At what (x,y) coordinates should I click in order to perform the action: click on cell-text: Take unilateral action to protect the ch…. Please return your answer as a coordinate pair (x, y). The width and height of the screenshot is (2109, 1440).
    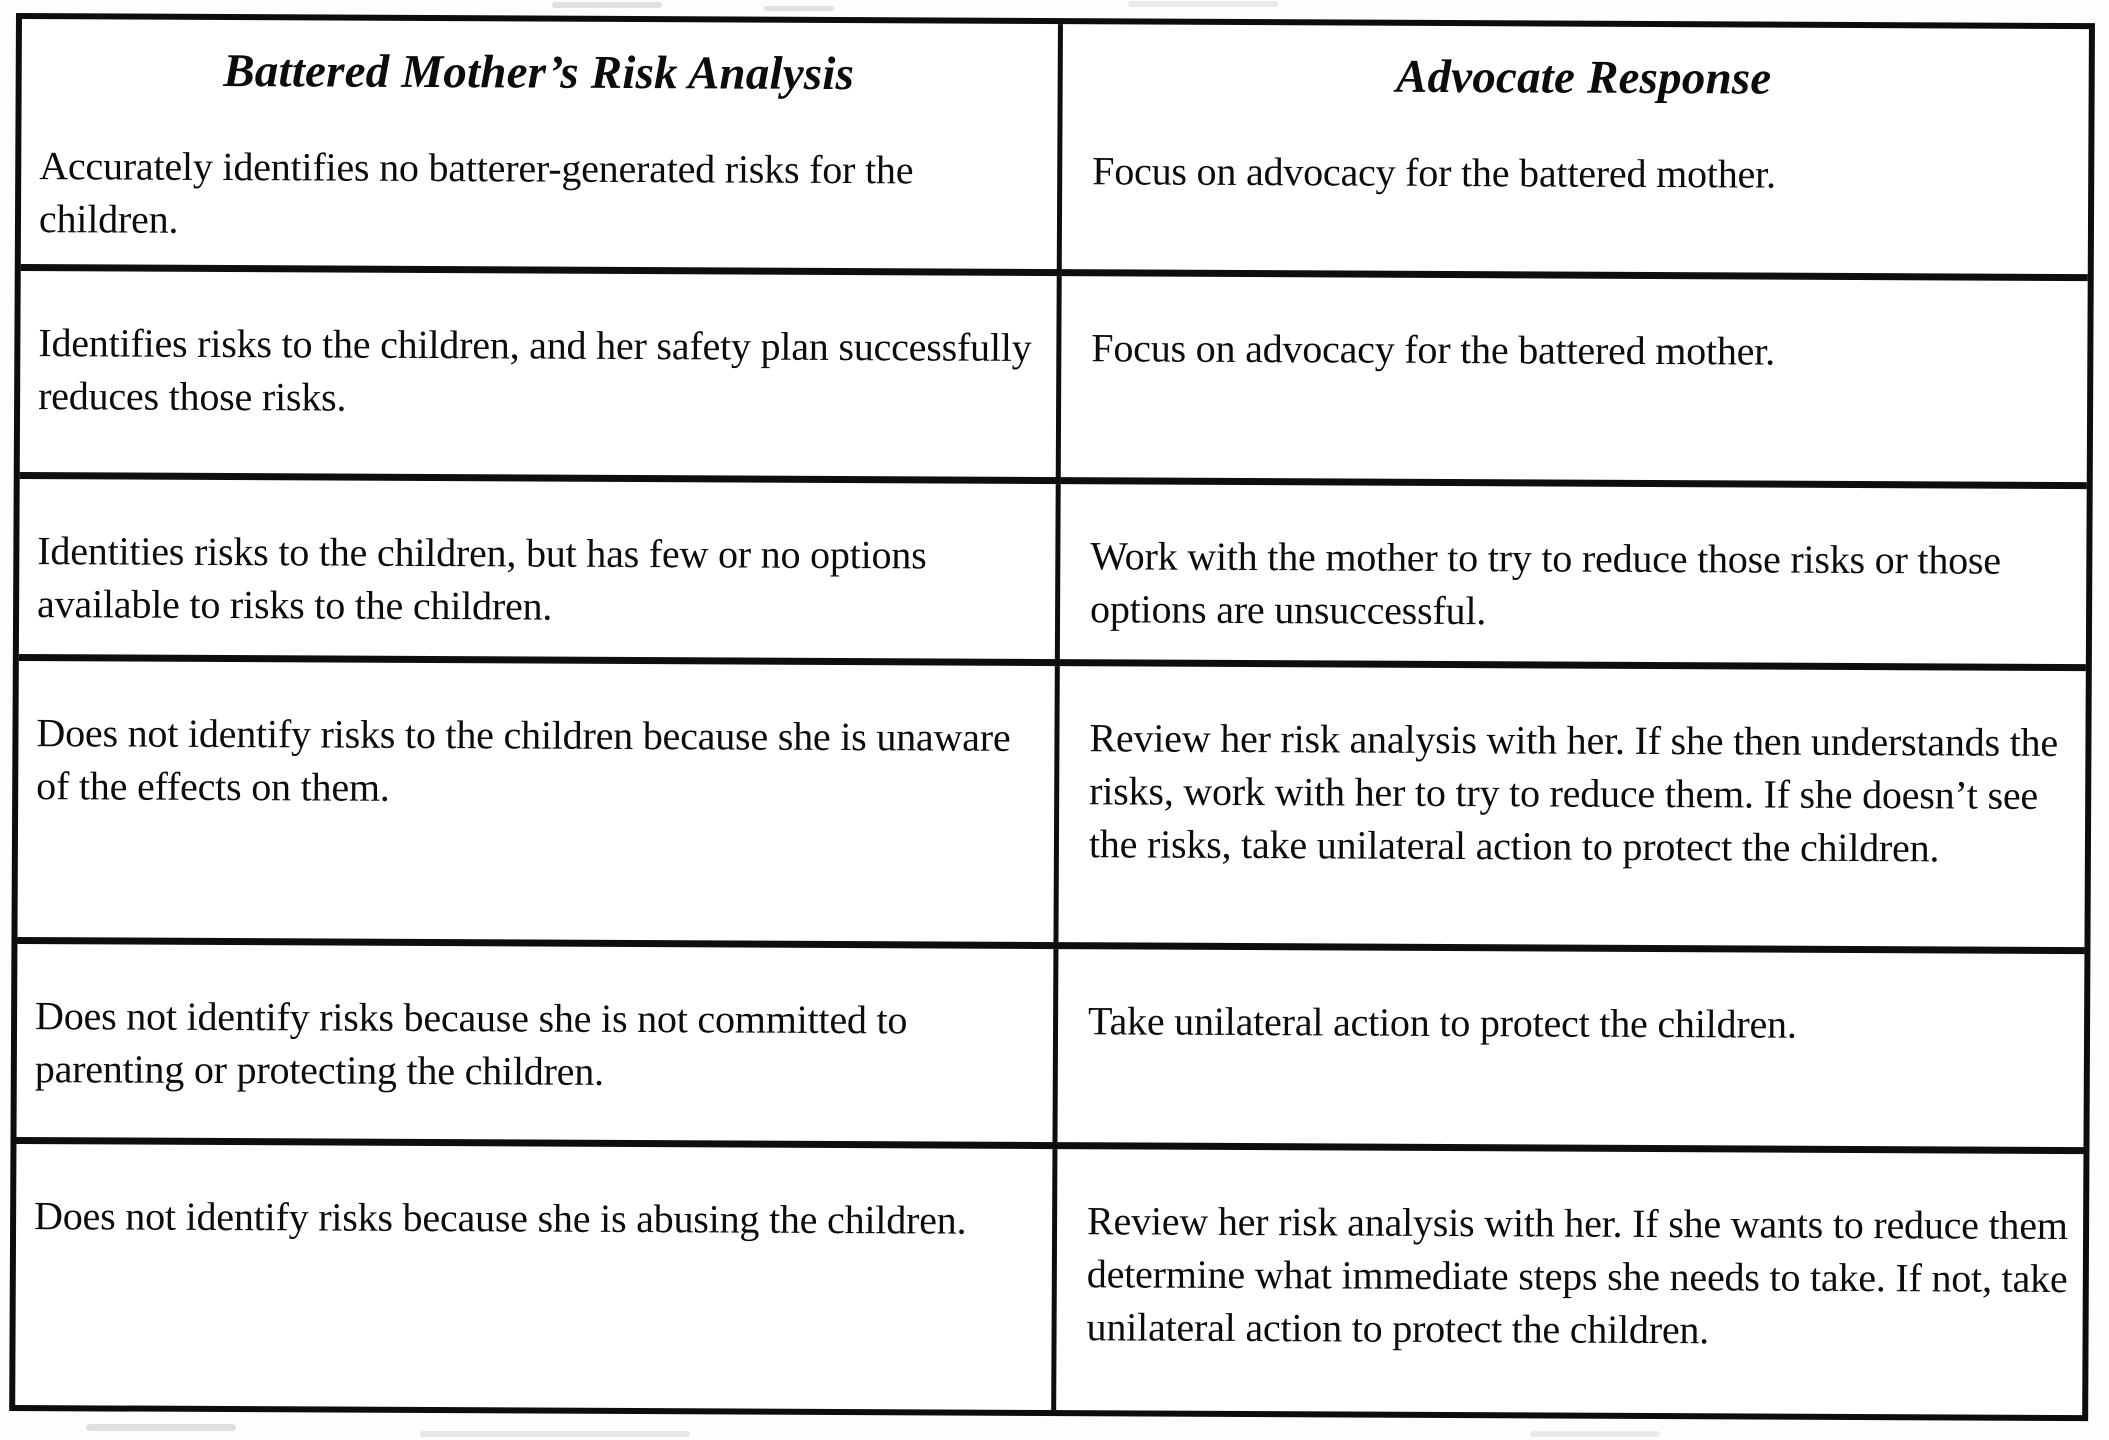
    Looking at the image, I should click on (1442, 1022).